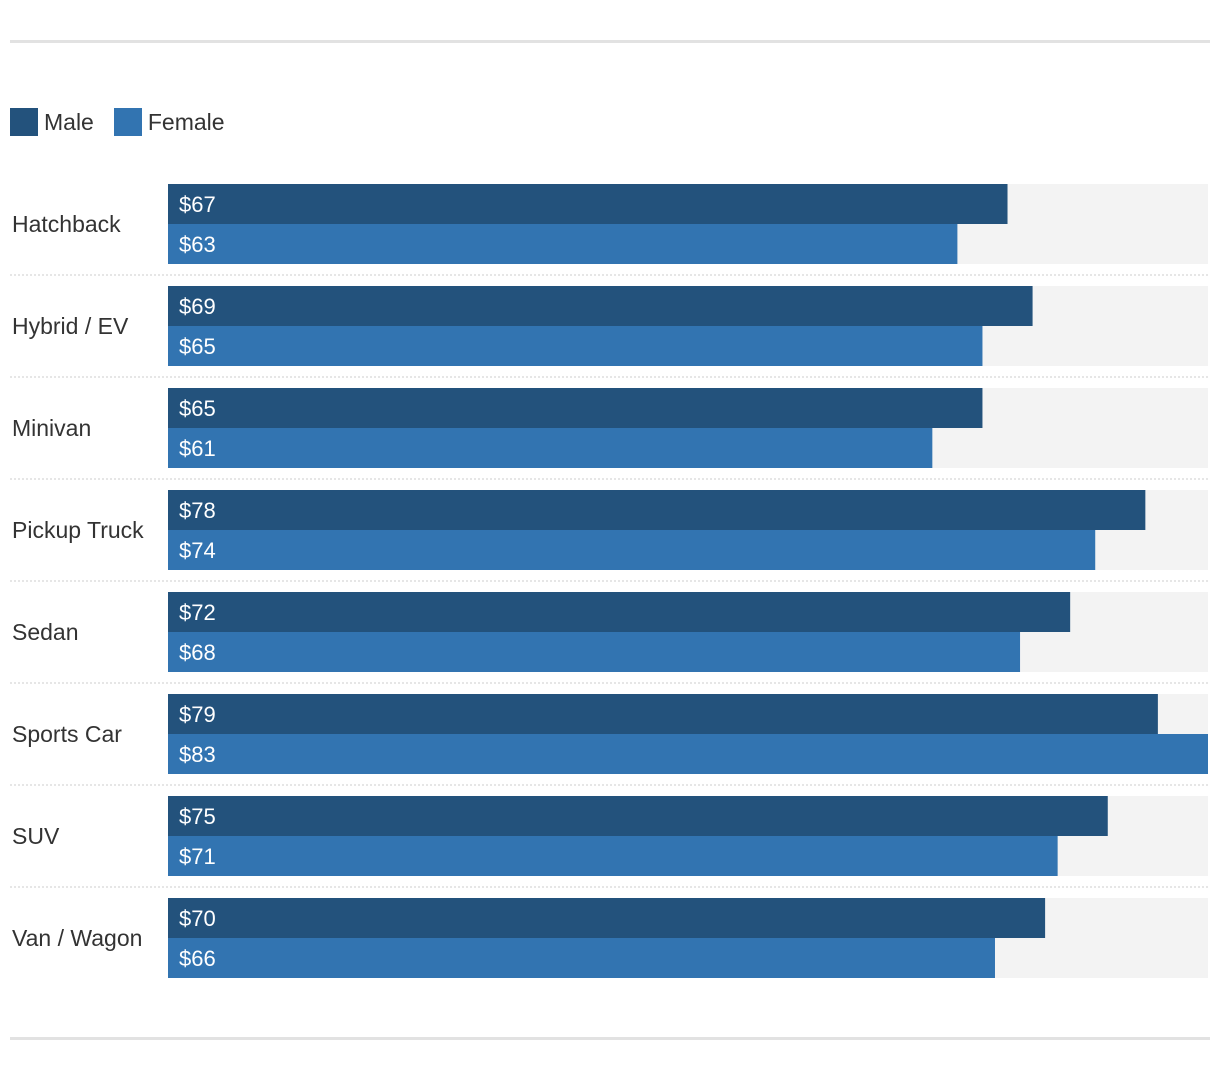 This screenshot has height=1072, width=1220. Describe the element at coordinates (197, 510) in the screenshot. I see `data-label-male: $78` at that location.